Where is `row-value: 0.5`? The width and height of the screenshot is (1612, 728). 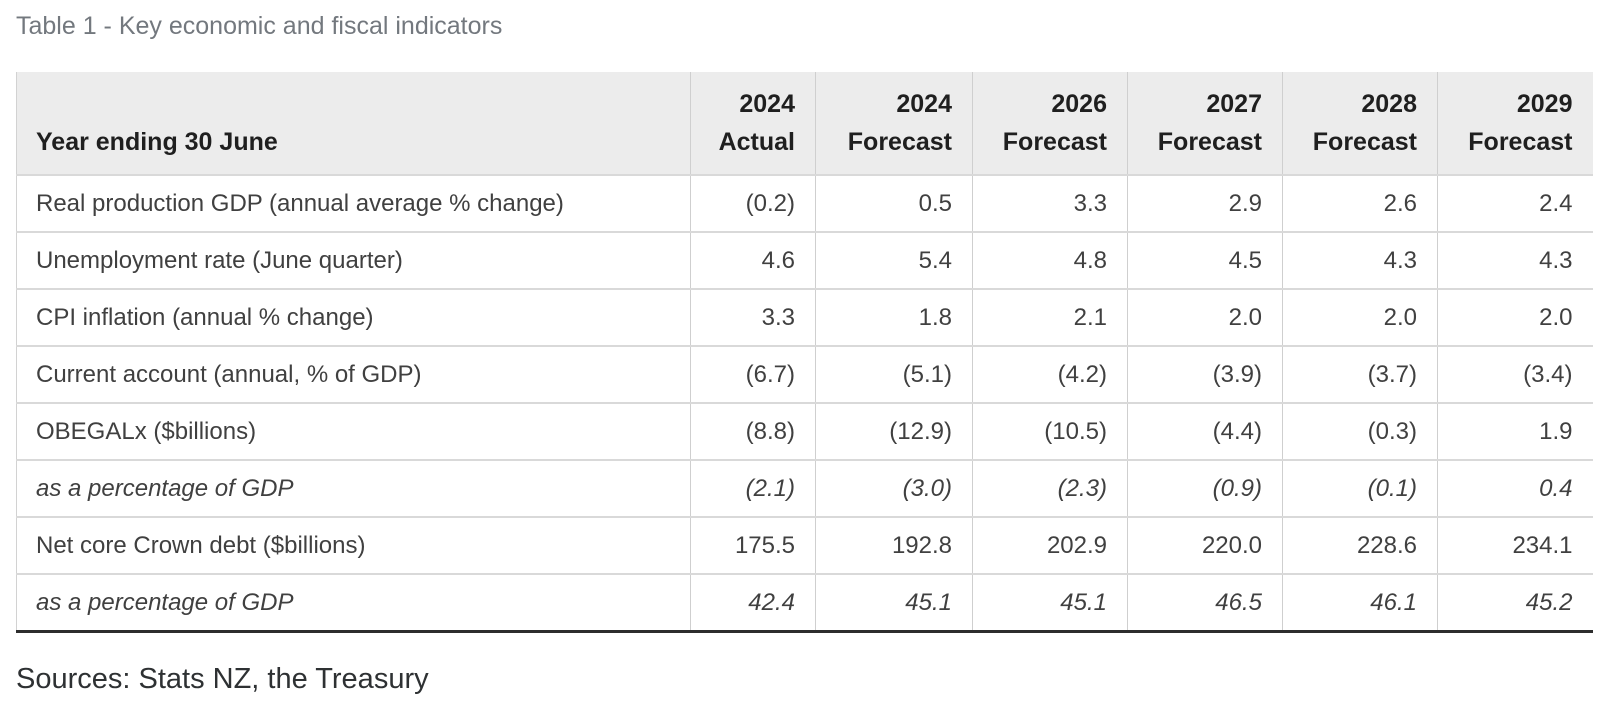 row-value: 0.5 is located at coordinates (894, 203).